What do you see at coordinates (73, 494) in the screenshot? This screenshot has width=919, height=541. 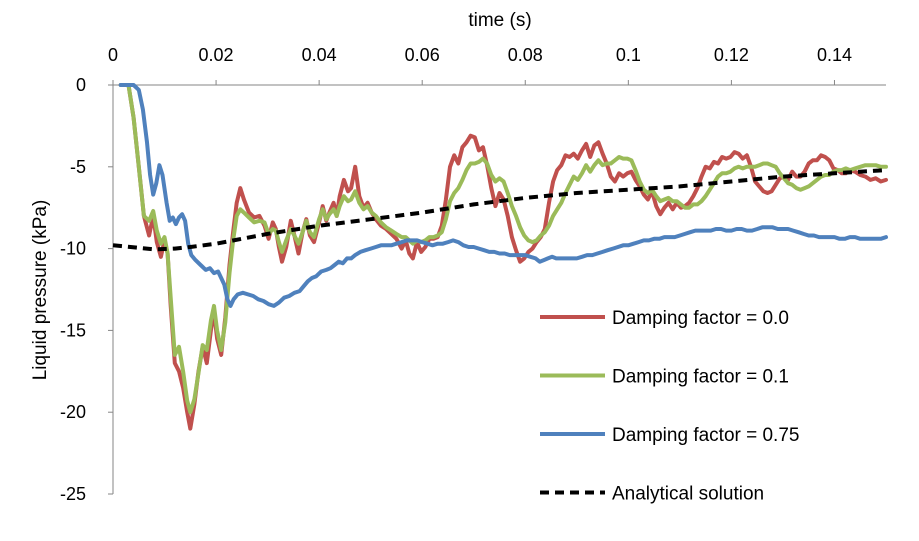 I see `y-tick-label: -25` at bounding box center [73, 494].